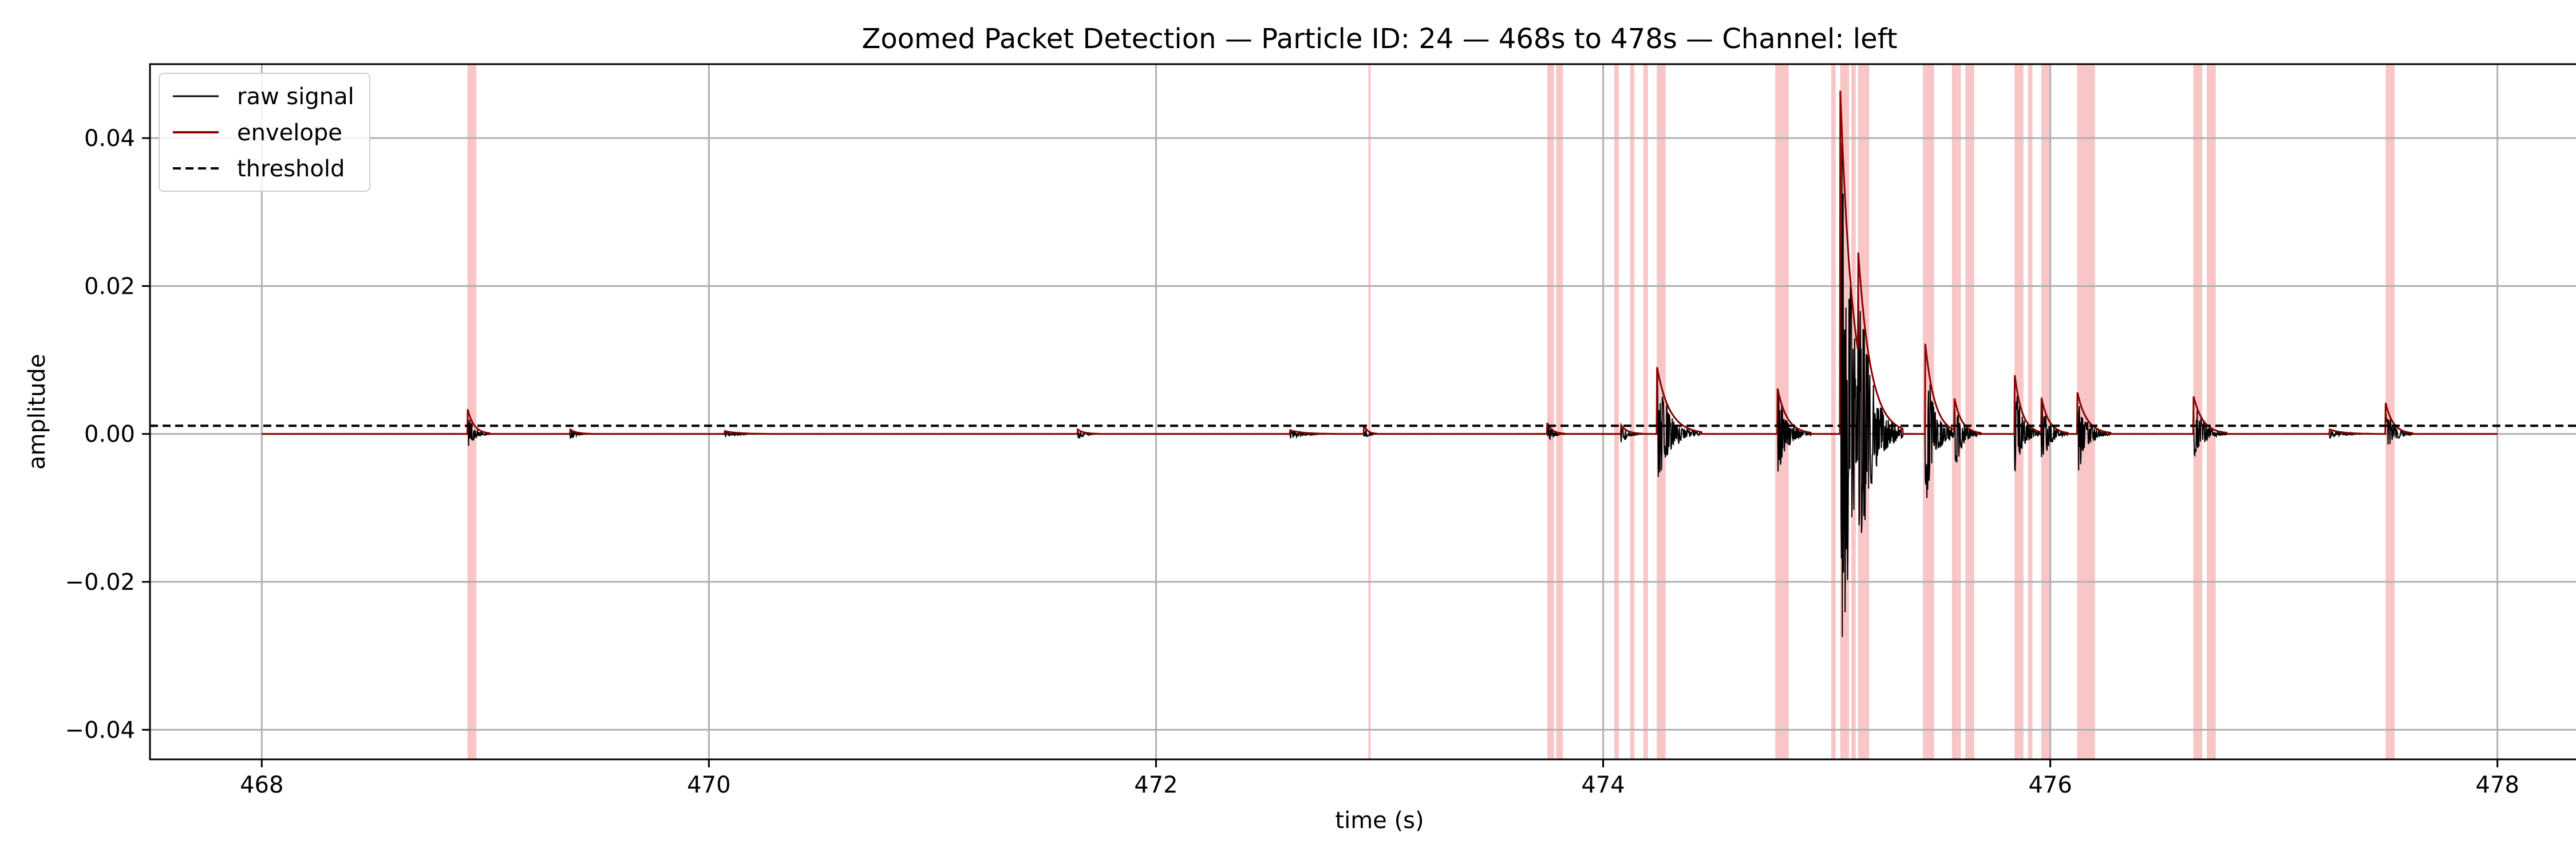  I want to click on y-axis: −0.04 −0.02 0.00 0.02 0.04, so click(107, 434).